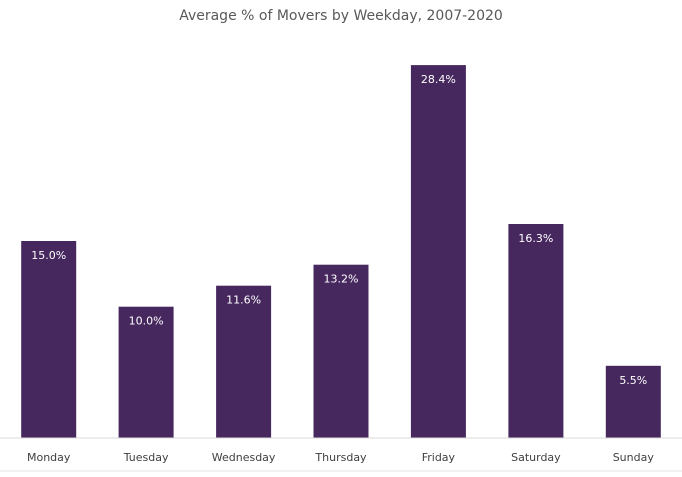  Describe the element at coordinates (633, 401) in the screenshot. I see `bar-sunday` at that location.